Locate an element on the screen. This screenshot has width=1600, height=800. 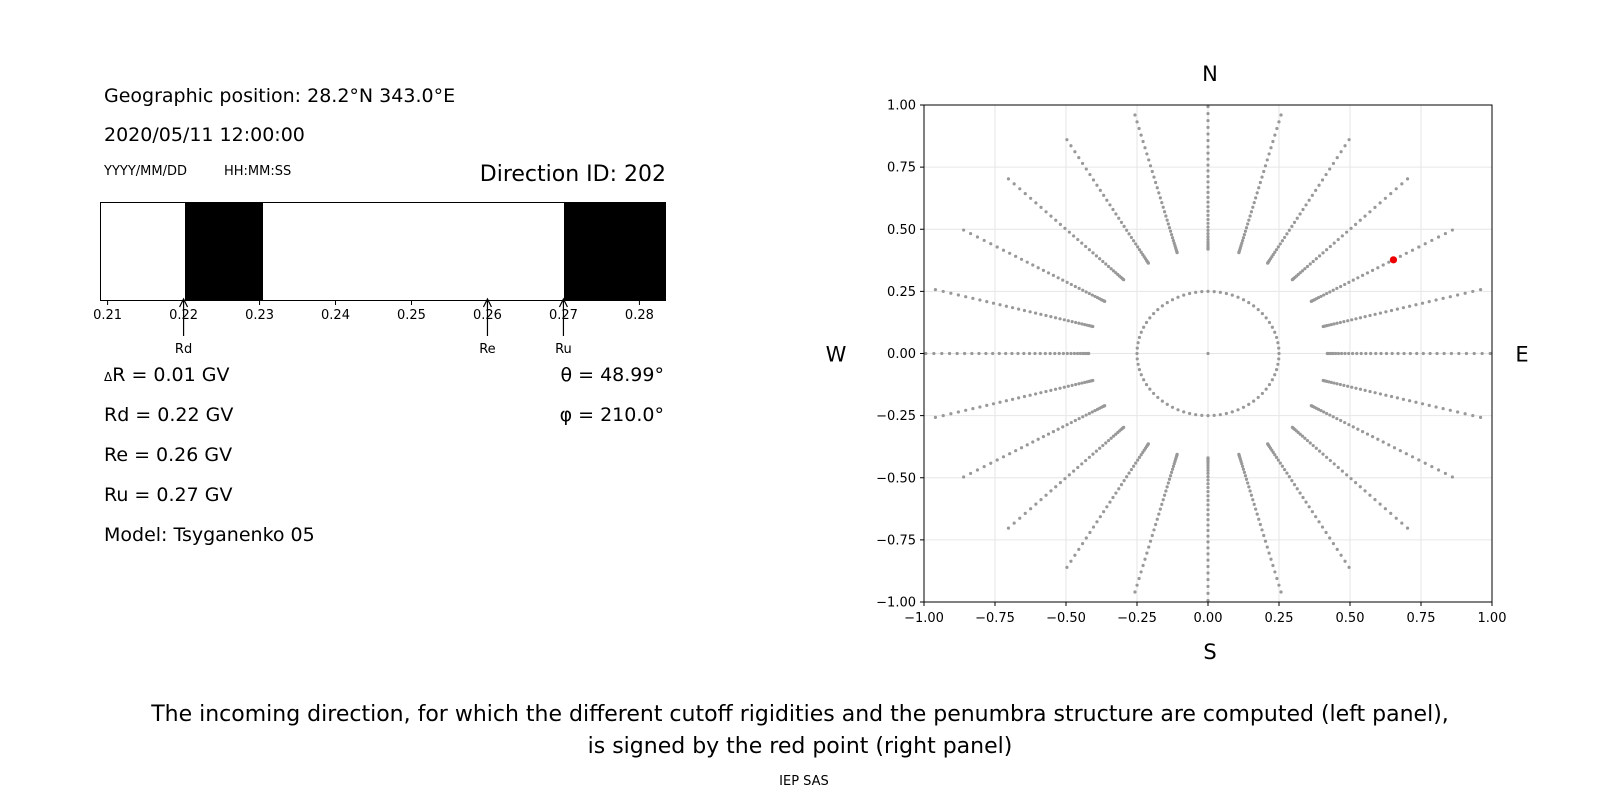
marker-label: Ru is located at coordinates (563, 349).